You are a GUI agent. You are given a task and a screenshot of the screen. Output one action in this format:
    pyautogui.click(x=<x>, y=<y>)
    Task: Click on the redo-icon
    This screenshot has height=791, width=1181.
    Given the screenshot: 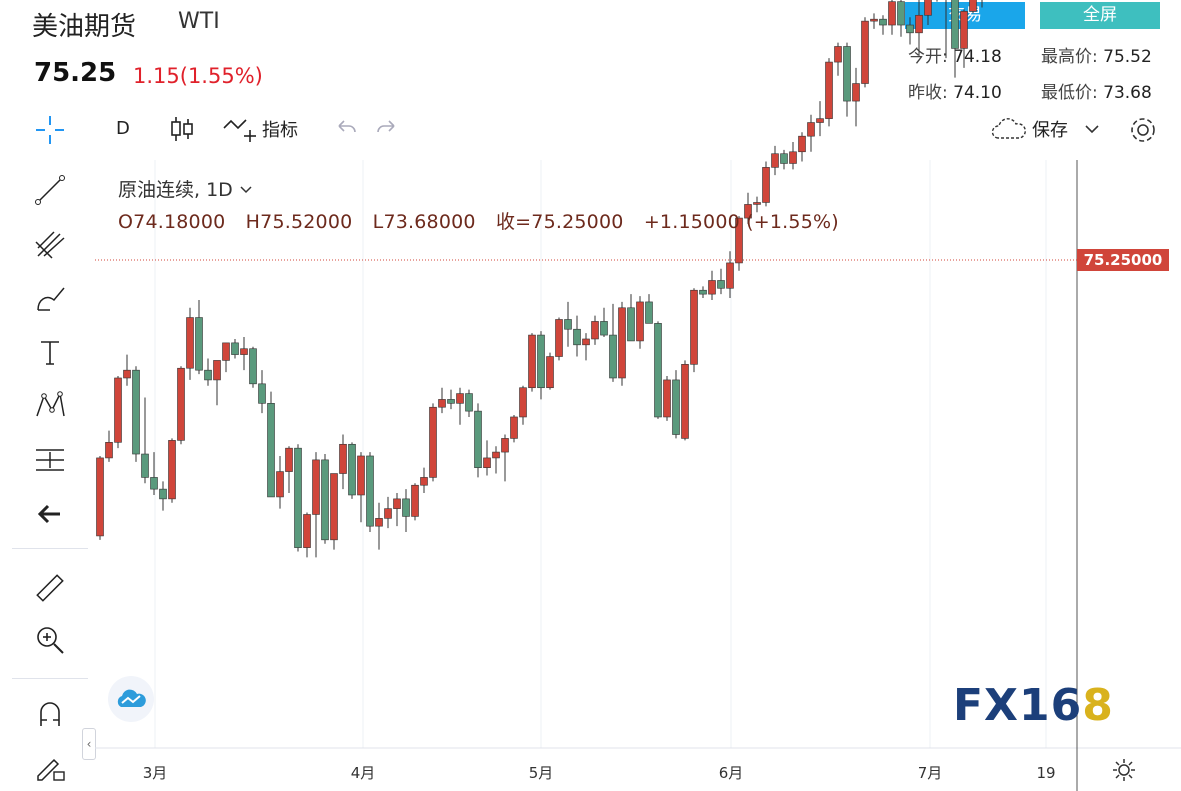 What is the action you would take?
    pyautogui.click(x=386, y=126)
    